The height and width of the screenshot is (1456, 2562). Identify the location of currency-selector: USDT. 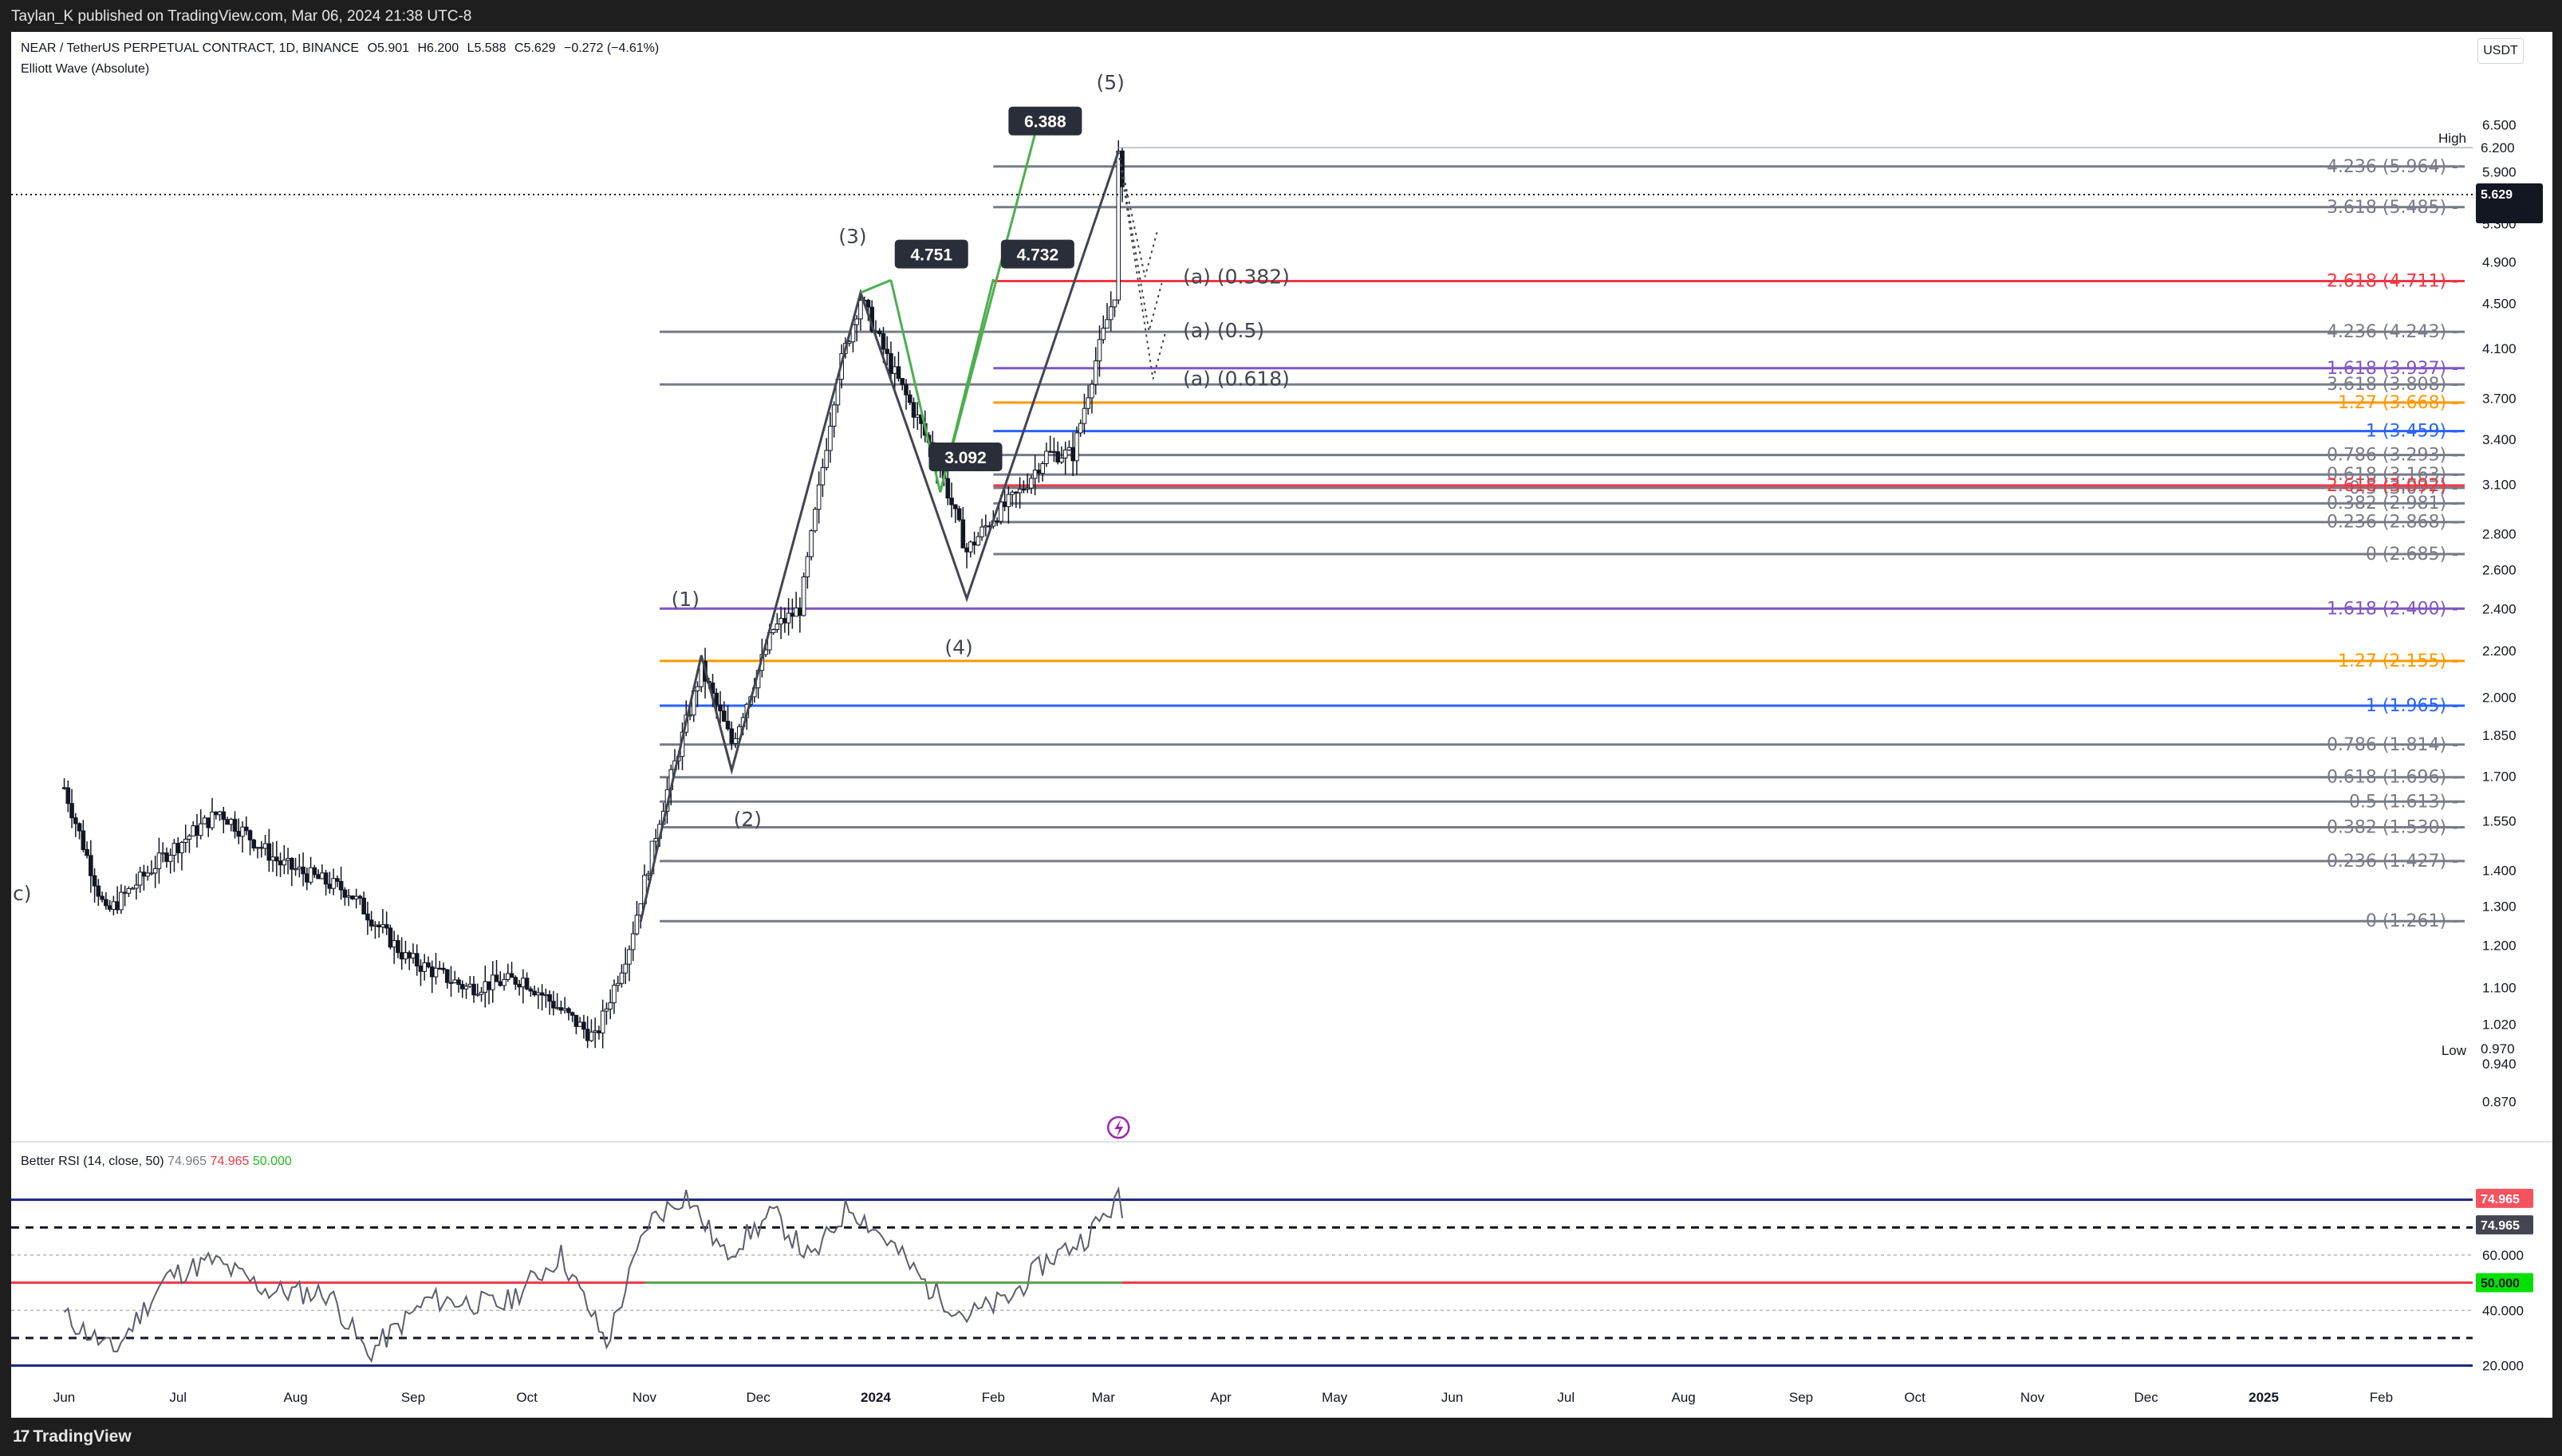
(2500, 51).